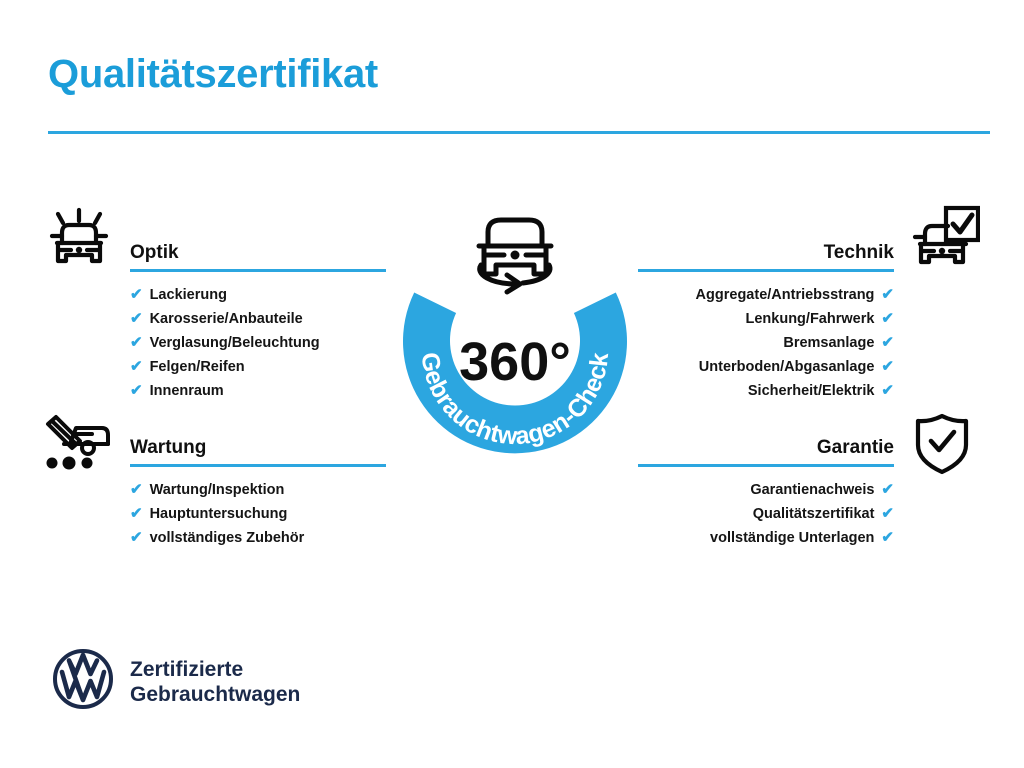 The width and height of the screenshot is (1024, 768). I want to click on list-item-label: vollständige Unterlagen, so click(792, 538).